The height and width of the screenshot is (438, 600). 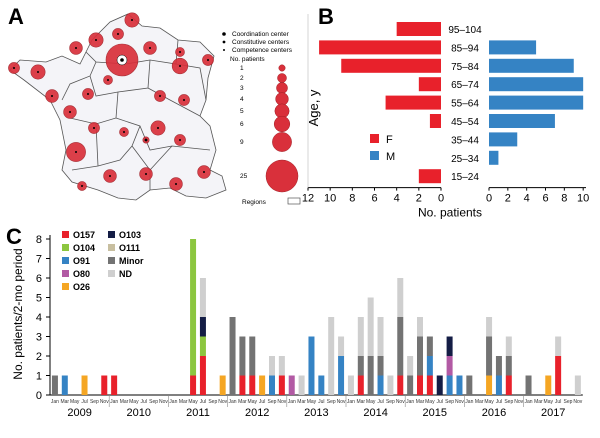 What do you see at coordinates (465, 122) in the screenshot?
I see `age-group-label: 45–54` at bounding box center [465, 122].